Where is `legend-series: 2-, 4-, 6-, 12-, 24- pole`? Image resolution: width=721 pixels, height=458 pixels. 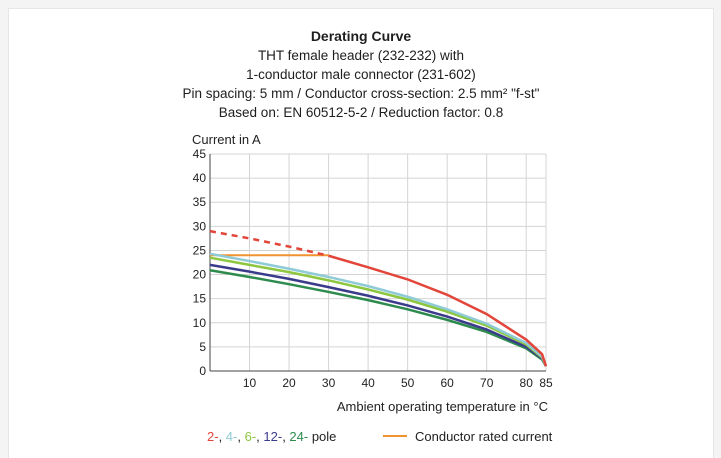 legend-series: 2-, 4-, 6-, 12-, 24- pole is located at coordinates (271, 436).